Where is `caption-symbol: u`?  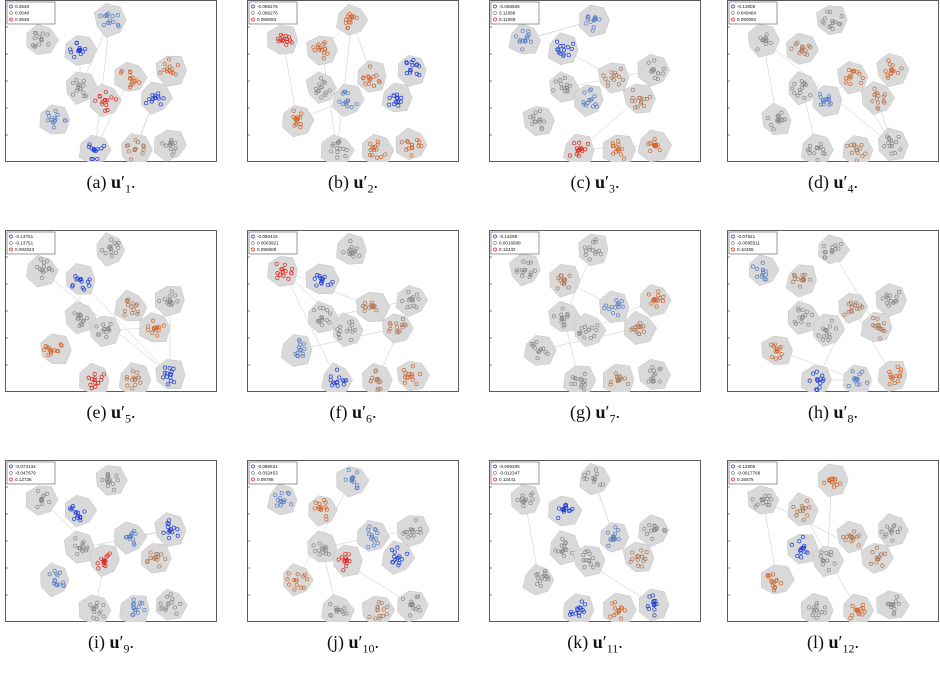 caption-symbol: u is located at coordinates (116, 182).